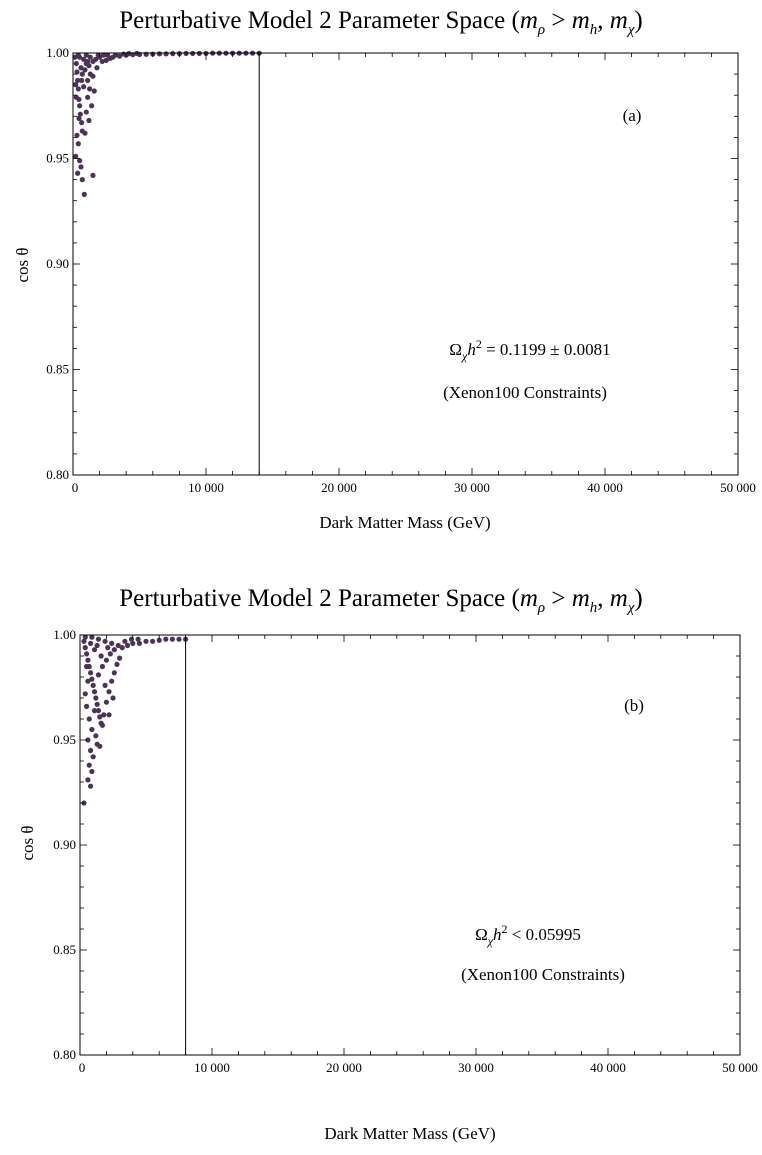  Describe the element at coordinates (64, 949) in the screenshot. I see `y-tick-label: 0.85` at that location.